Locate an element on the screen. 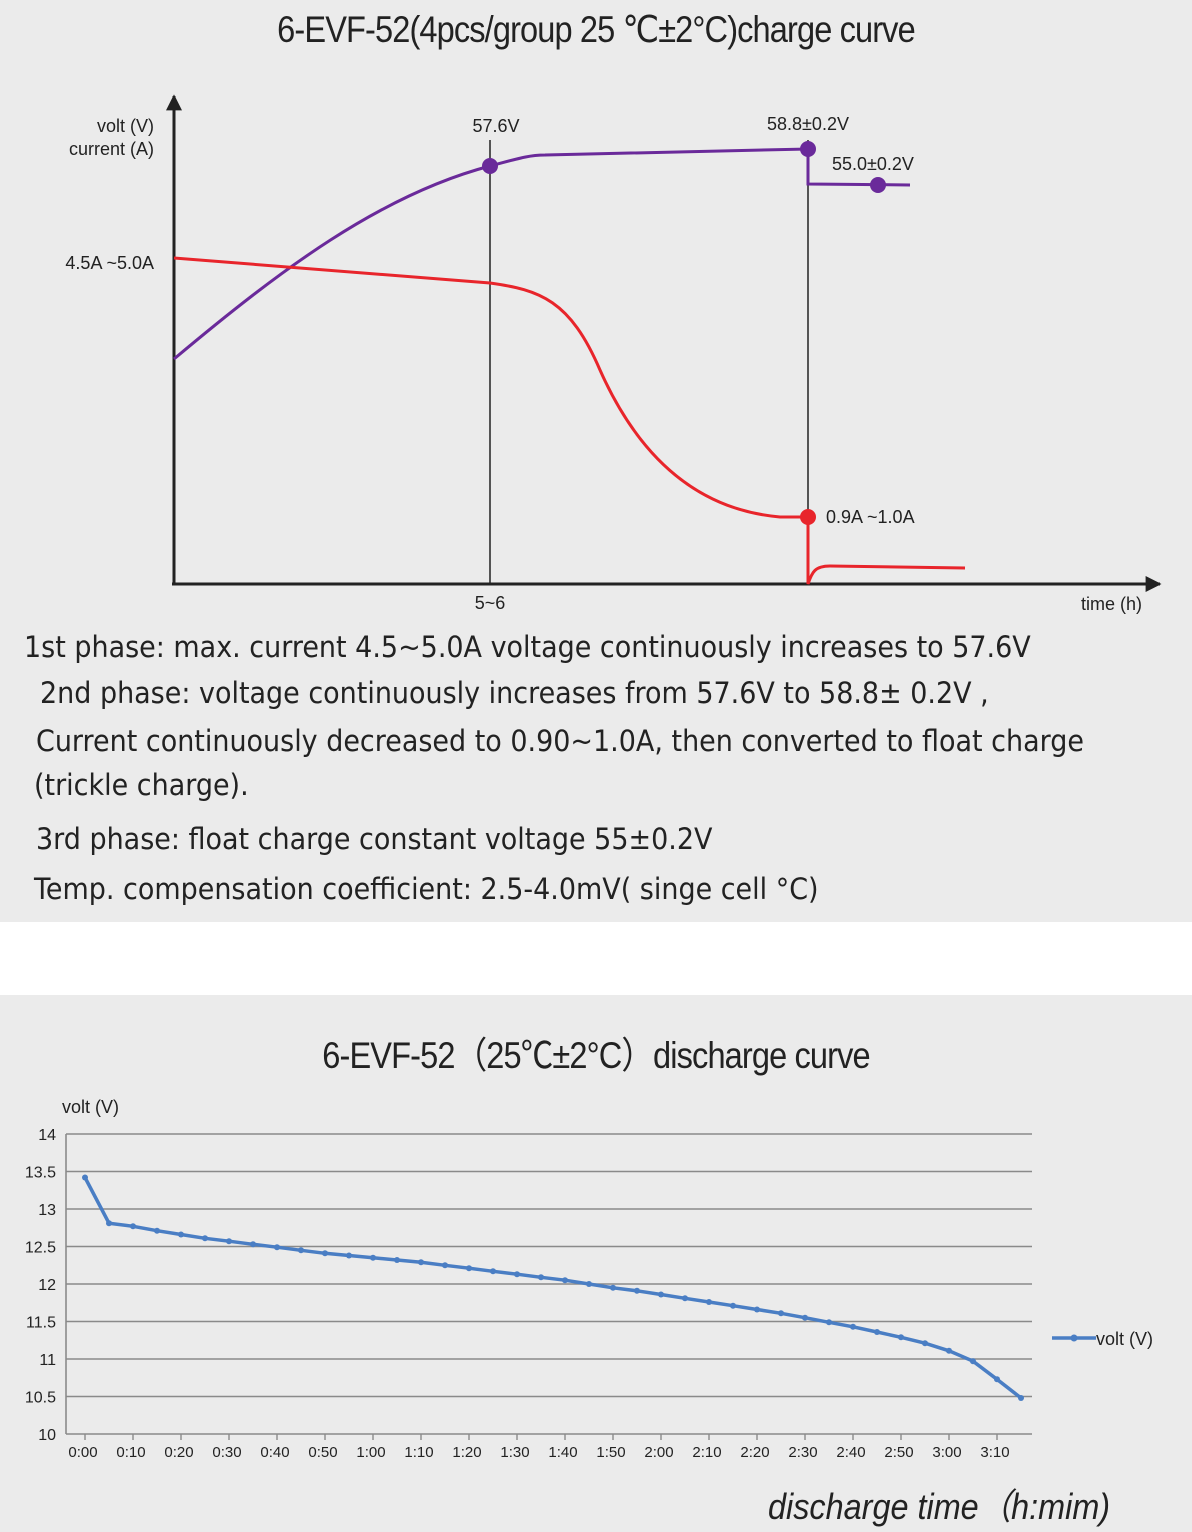 The image size is (1192, 1532). x-tick-label: 1:00 is located at coordinates (370, 1452).